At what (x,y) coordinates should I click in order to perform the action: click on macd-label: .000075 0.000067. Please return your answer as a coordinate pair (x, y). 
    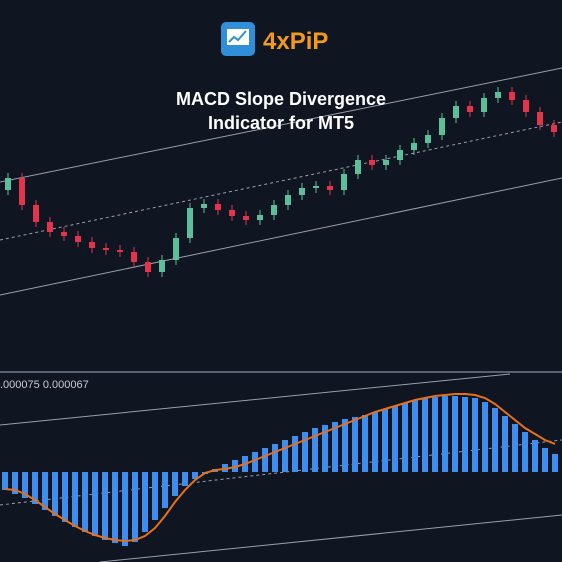
    Looking at the image, I should click on (44, 385).